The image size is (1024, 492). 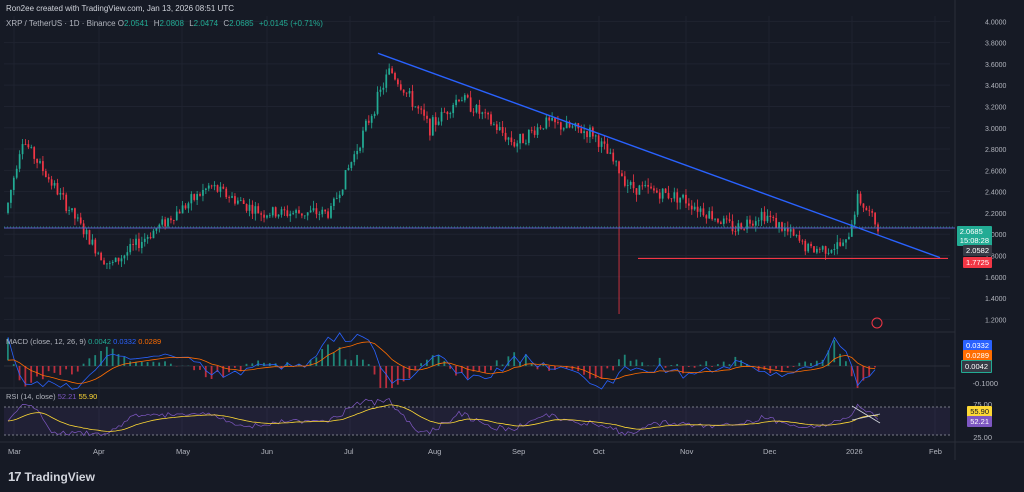 I want to click on rsi-label: RSI (14, close), so click(x=31, y=396).